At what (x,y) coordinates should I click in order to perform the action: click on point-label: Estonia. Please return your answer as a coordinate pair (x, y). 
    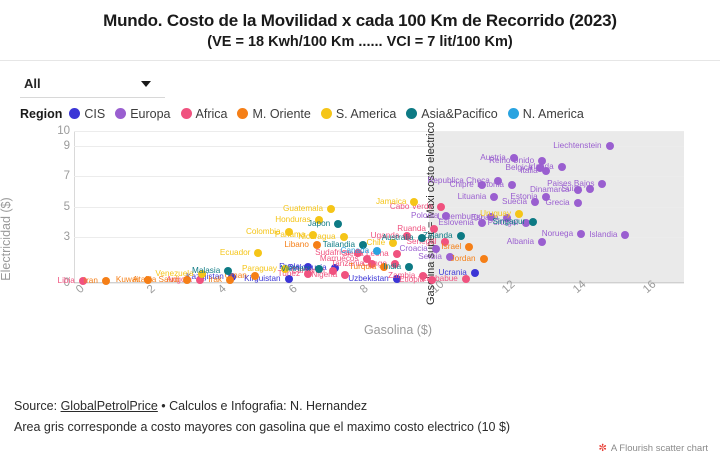
    Looking at the image, I should click on (524, 196).